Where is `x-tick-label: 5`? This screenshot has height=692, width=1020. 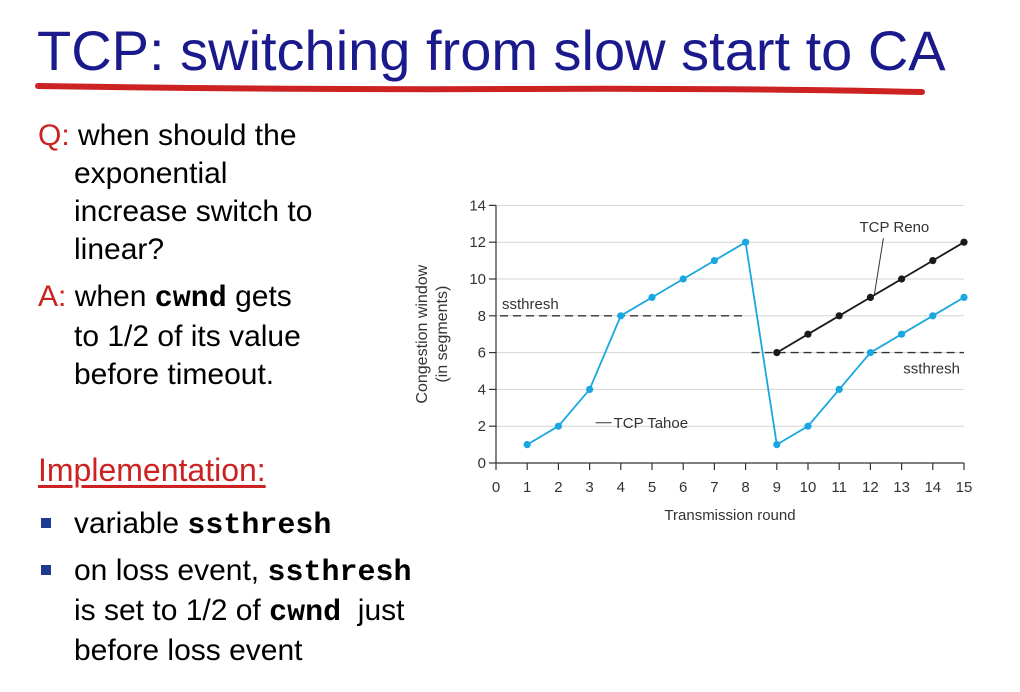
x-tick-label: 5 is located at coordinates (652, 487).